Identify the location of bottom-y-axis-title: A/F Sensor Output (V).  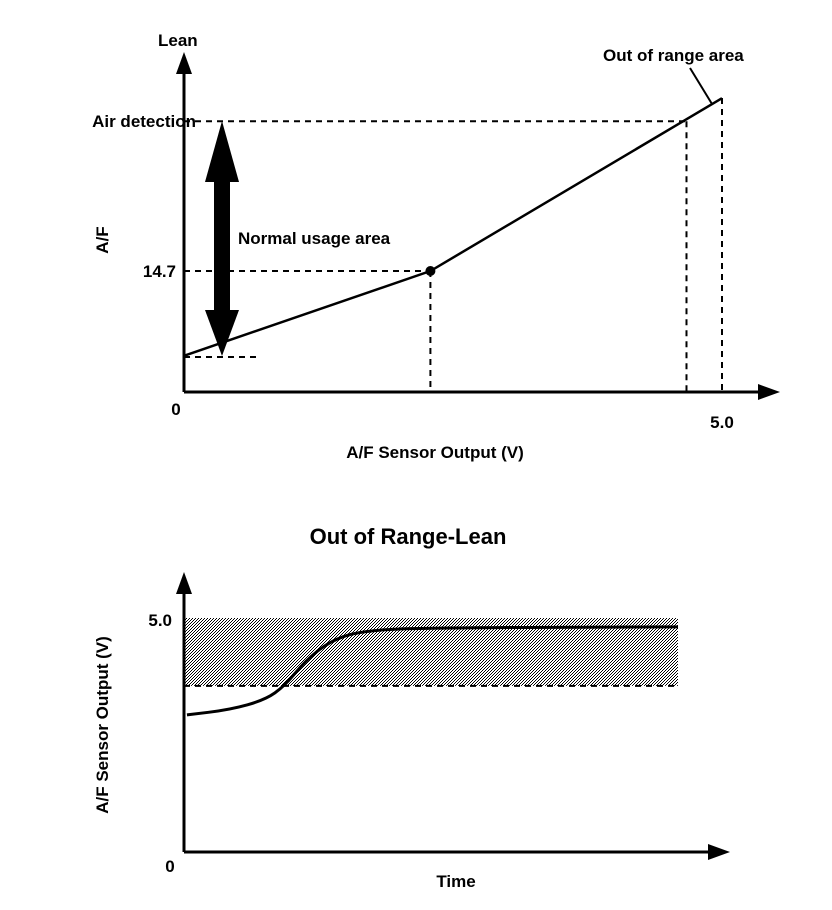
(102, 725).